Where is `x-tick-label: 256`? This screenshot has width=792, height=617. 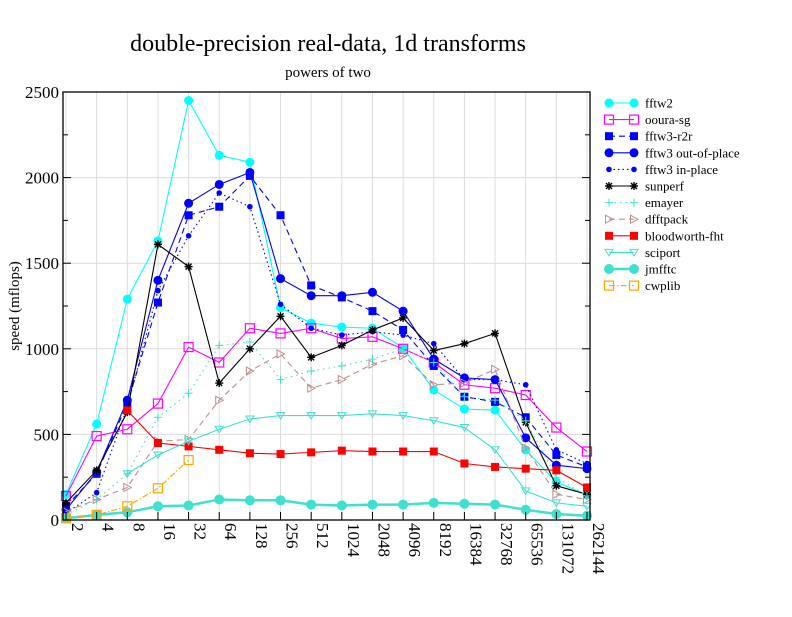 x-tick-label: 256 is located at coordinates (292, 536).